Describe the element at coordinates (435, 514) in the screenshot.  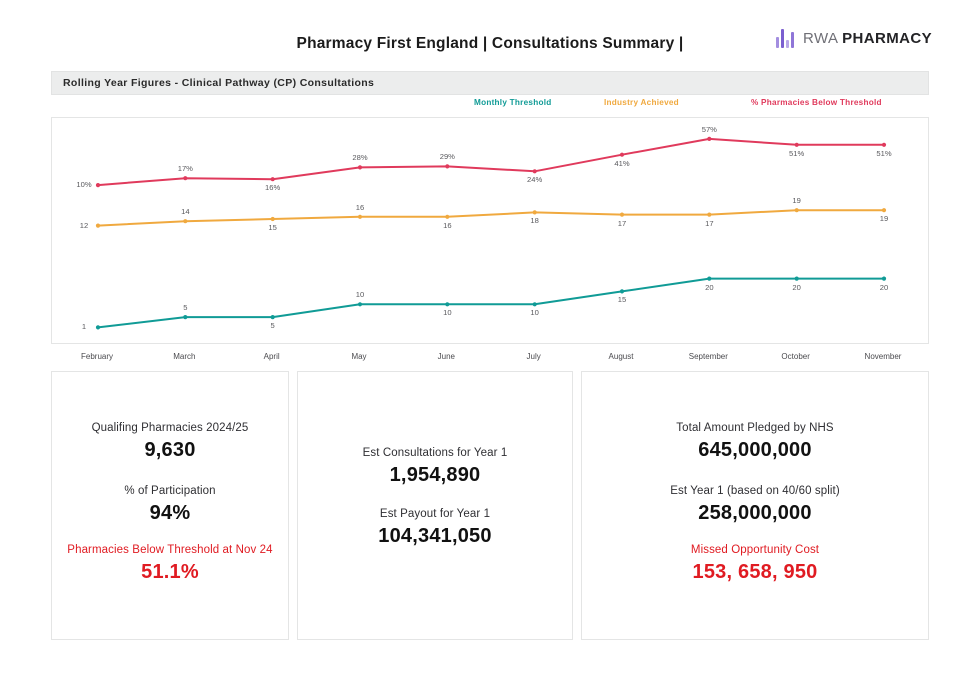
I see `kpi-label: Est Payout for Year 1` at that location.